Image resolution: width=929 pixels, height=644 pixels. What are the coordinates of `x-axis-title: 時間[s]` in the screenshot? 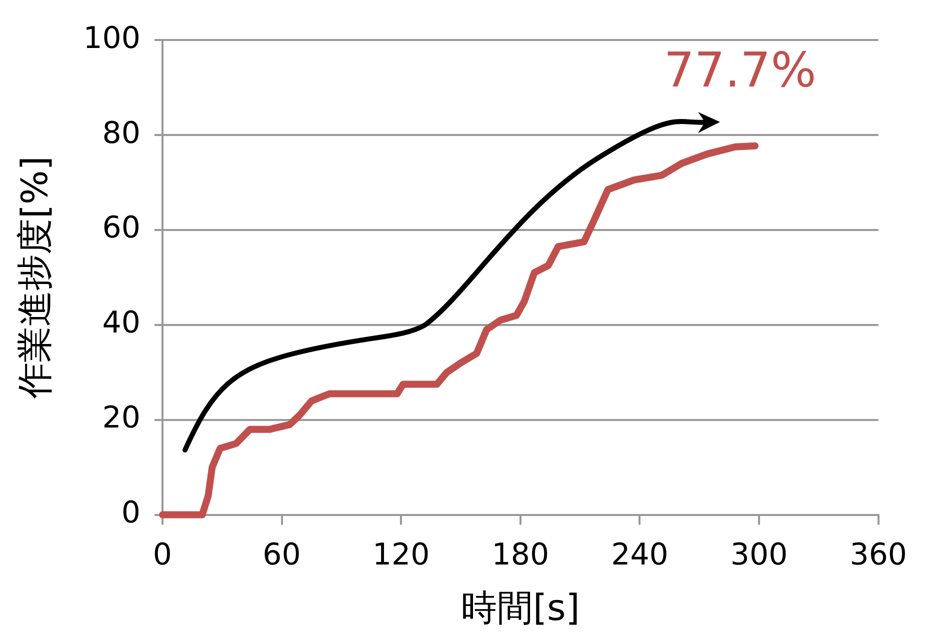 It's located at (520, 608).